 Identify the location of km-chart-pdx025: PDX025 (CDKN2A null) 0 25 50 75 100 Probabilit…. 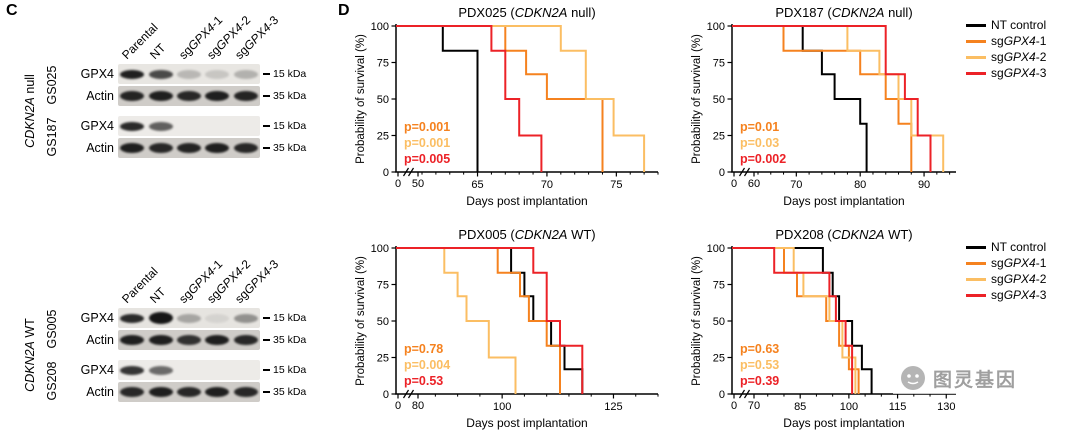
(511, 107).